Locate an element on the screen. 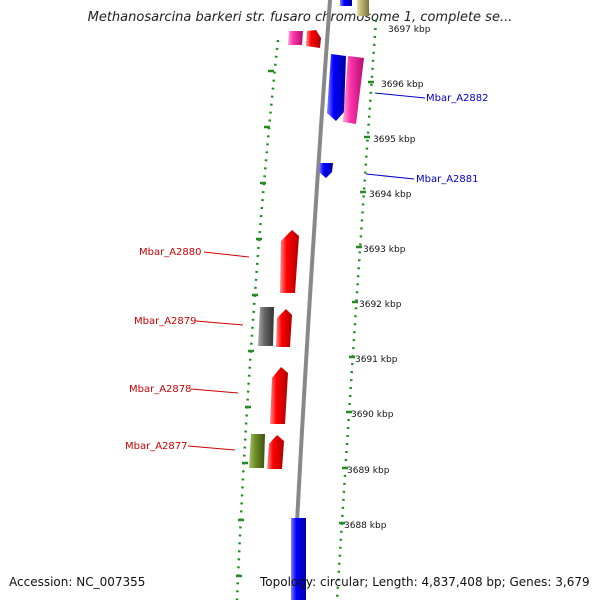 The width and height of the screenshot is (600, 600). gene-label-mbar-a2881: Mbar_A2881 is located at coordinates (447, 179).